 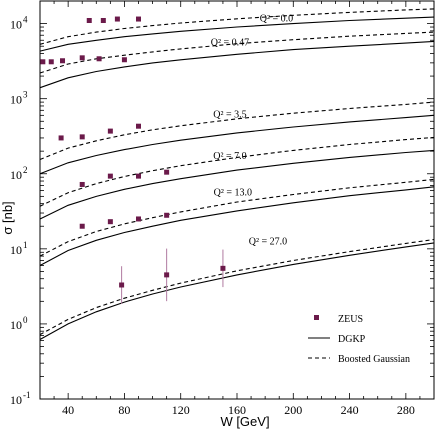 What do you see at coordinates (68, 410) in the screenshot?
I see `x-tick-label: 40` at bounding box center [68, 410].